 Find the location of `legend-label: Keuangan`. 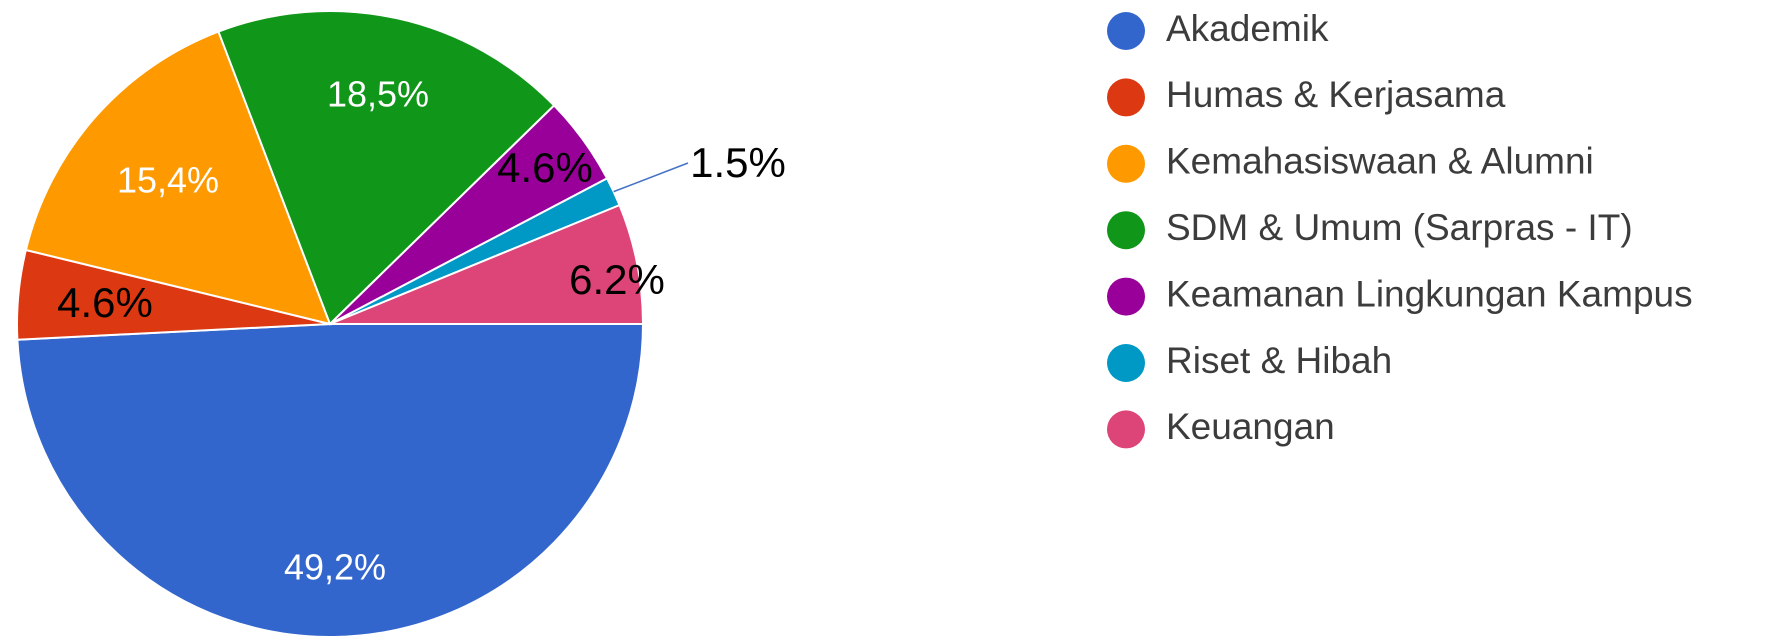

legend-label: Keuangan is located at coordinates (1250, 426).